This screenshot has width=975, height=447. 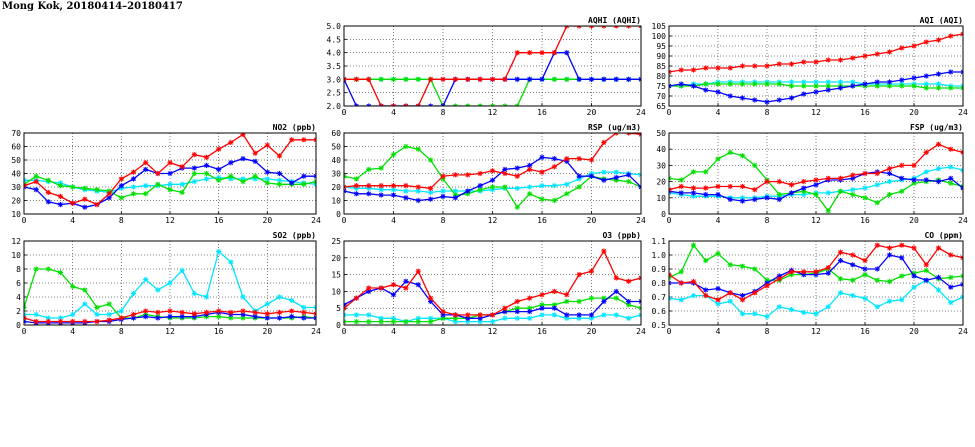 I want to click on y-tick-label: 3.0, so click(x=334, y=79).